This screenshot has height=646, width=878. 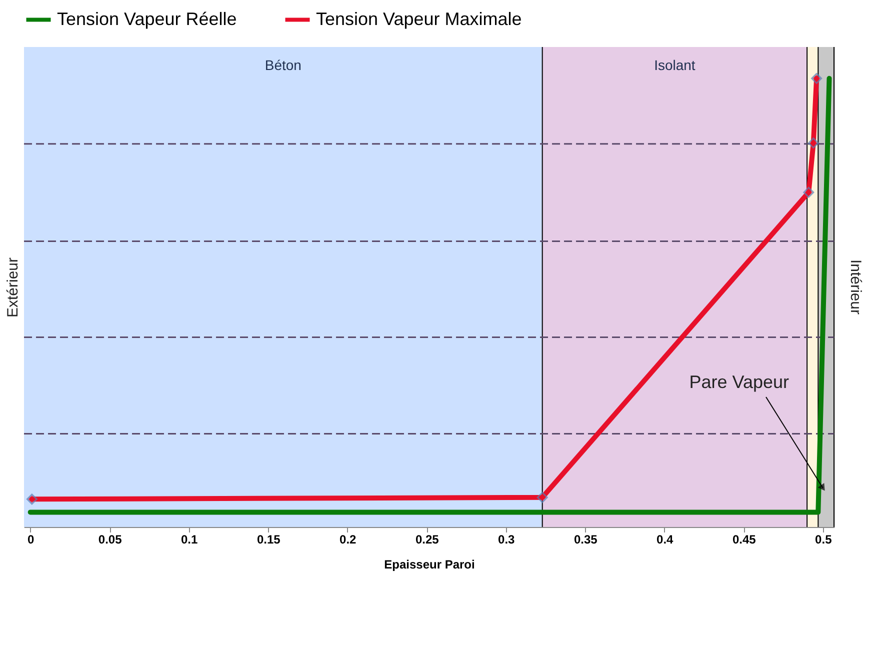 What do you see at coordinates (823, 539) in the screenshot?
I see `x-tick-label: 0.5` at bounding box center [823, 539].